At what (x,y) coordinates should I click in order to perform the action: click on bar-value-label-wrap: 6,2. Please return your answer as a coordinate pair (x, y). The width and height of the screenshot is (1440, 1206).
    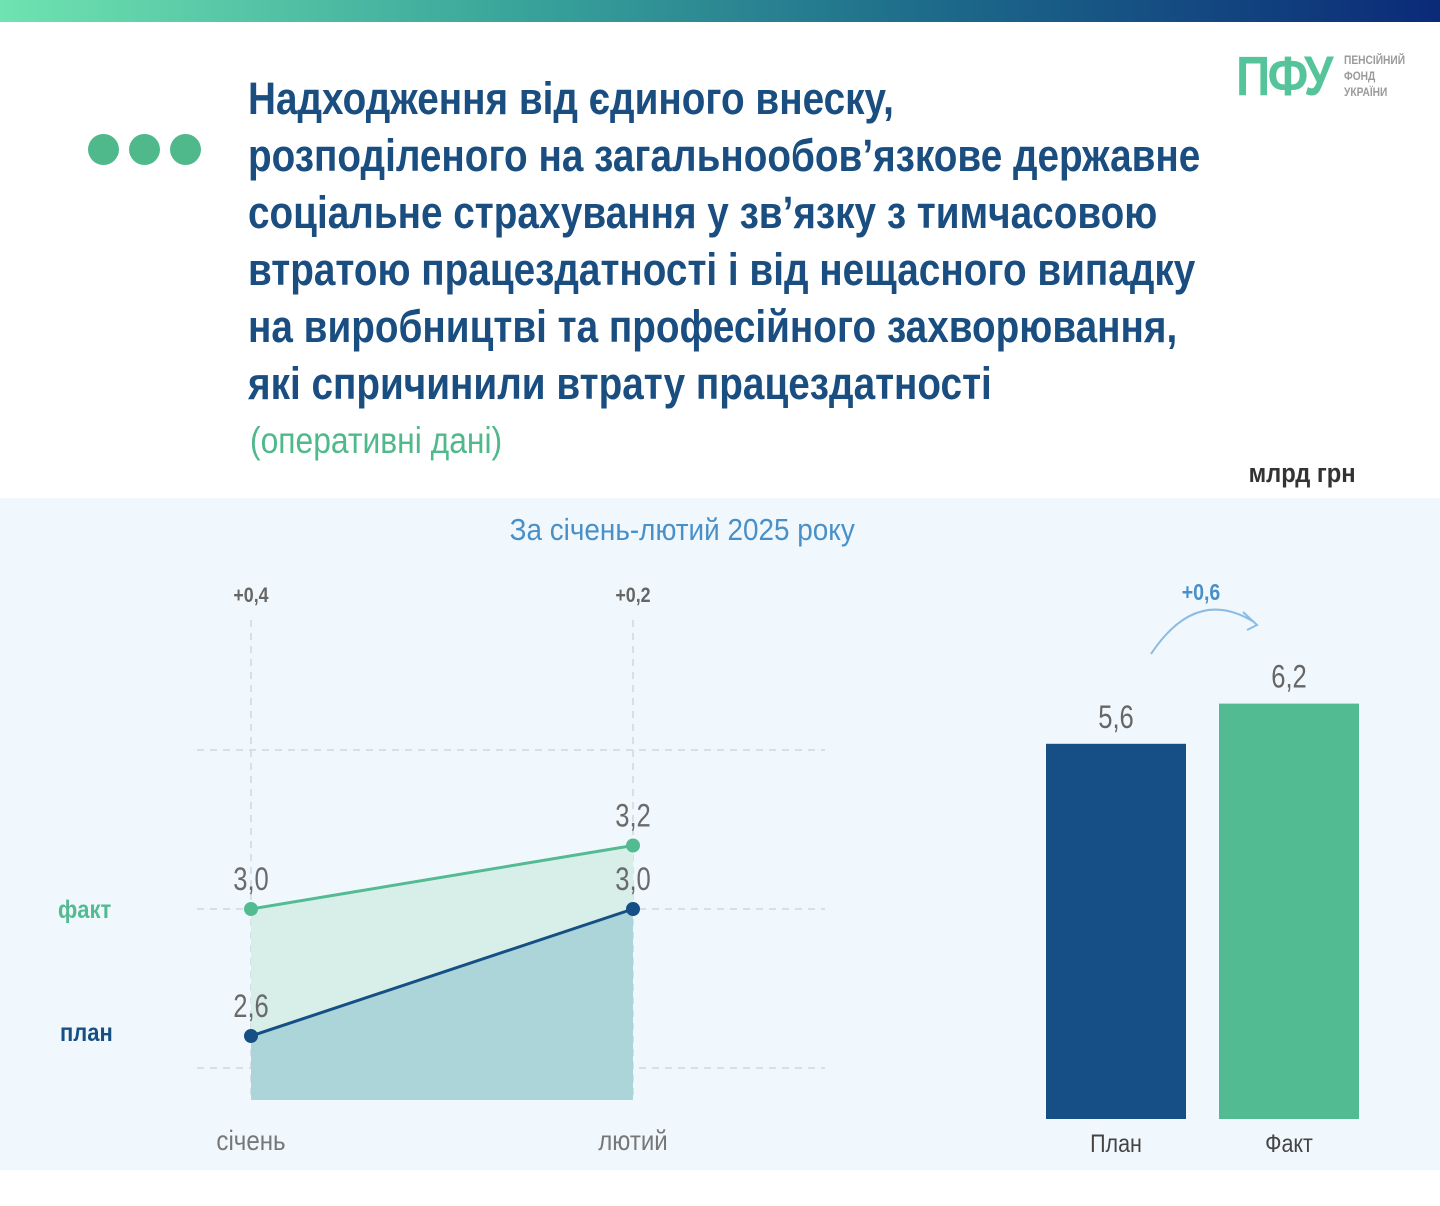
    Looking at the image, I should click on (1289, 677).